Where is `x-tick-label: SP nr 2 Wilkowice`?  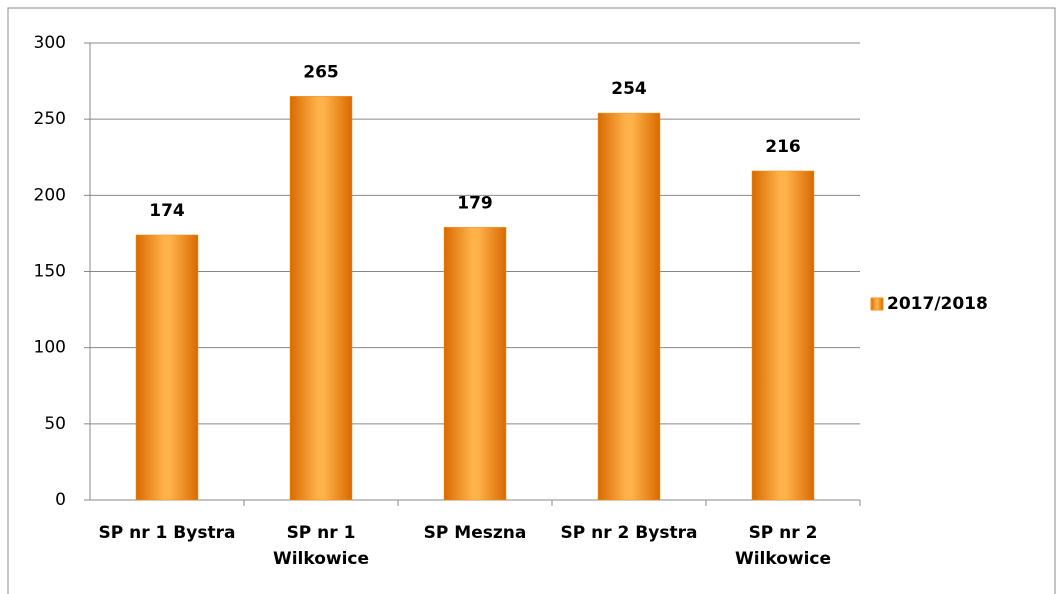 x-tick-label: SP nr 2 Wilkowice is located at coordinates (783, 546).